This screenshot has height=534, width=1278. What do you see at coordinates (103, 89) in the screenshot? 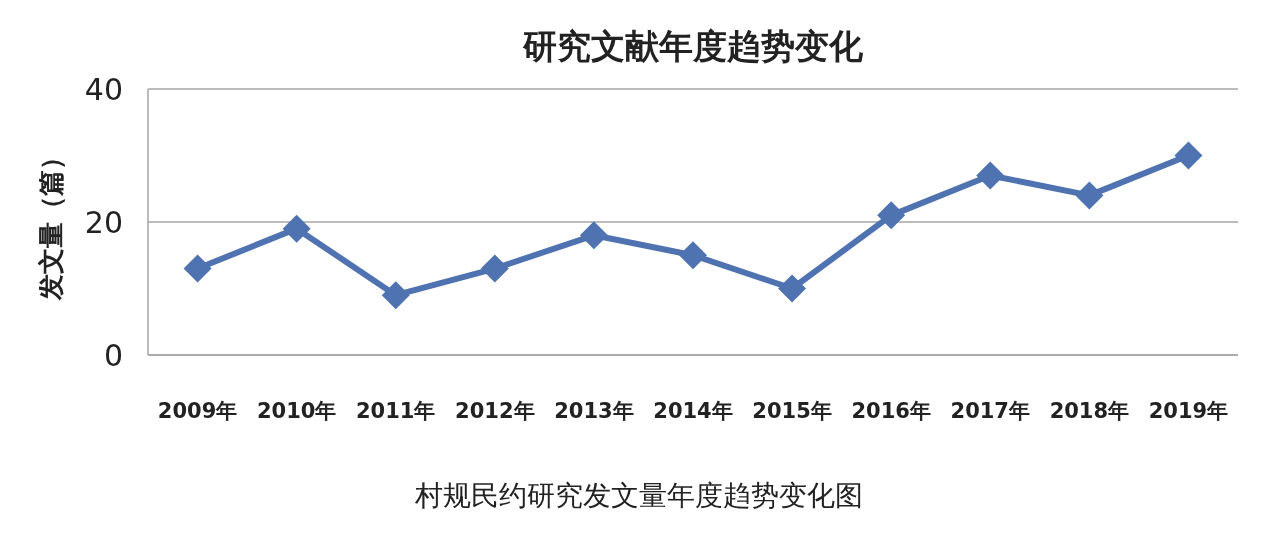
I see `y-tick-label: 40` at bounding box center [103, 89].